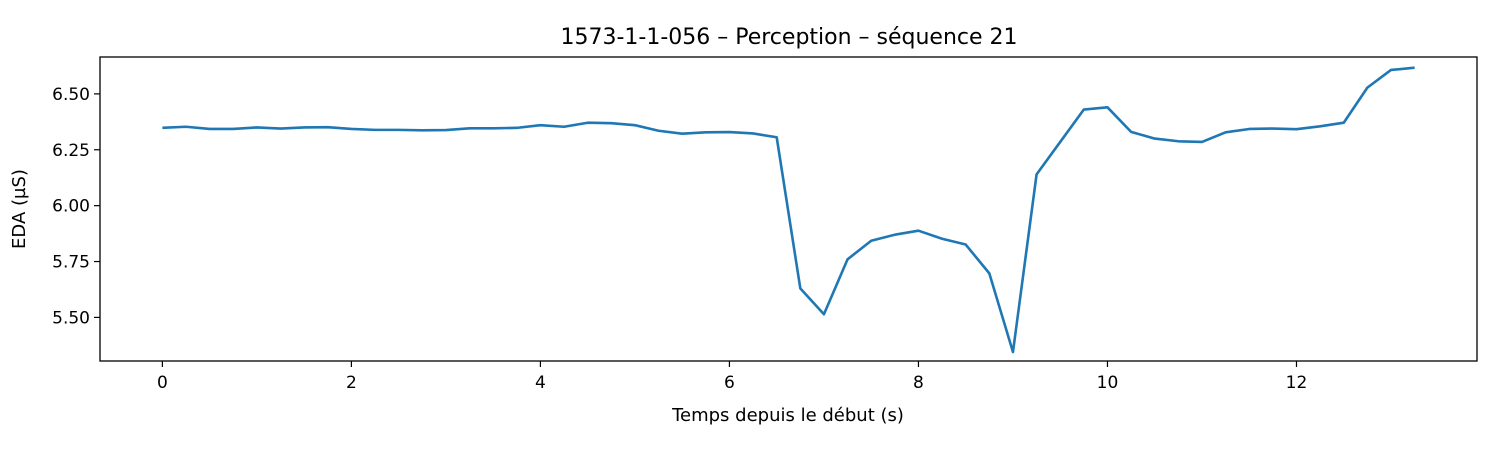 Image resolution: width=1500 pixels, height=450 pixels. What do you see at coordinates (351, 383) in the screenshot?
I see `x-tick-label: 2` at bounding box center [351, 383].